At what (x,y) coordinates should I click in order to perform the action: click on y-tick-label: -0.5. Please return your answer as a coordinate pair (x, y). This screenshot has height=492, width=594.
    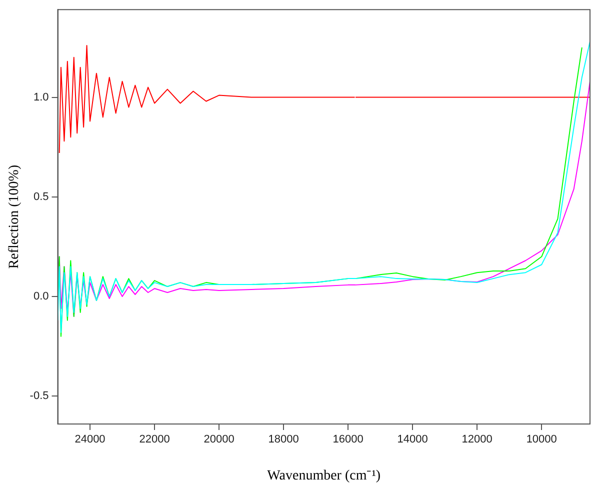
    Looking at the image, I should click on (39, 396).